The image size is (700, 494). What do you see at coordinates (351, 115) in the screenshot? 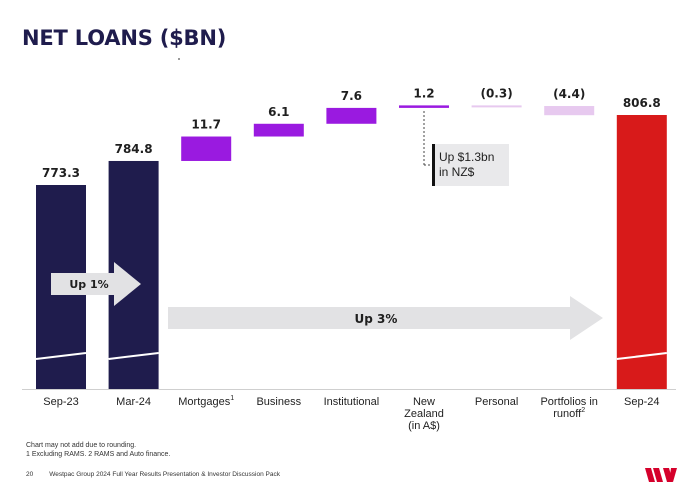
I see `bar-institutional` at bounding box center [351, 115].